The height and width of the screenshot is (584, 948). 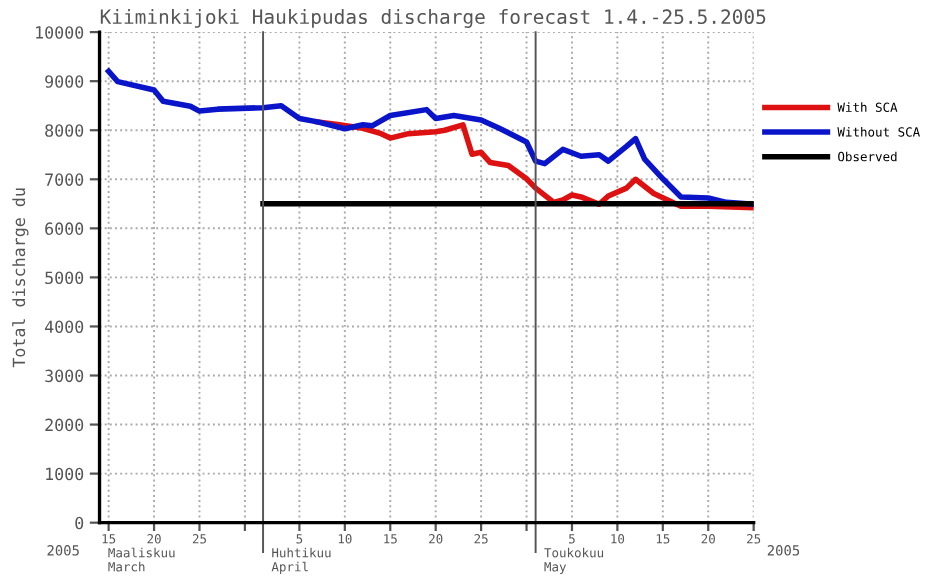 I want to click on y-tick-label: 5000, so click(x=64, y=278).